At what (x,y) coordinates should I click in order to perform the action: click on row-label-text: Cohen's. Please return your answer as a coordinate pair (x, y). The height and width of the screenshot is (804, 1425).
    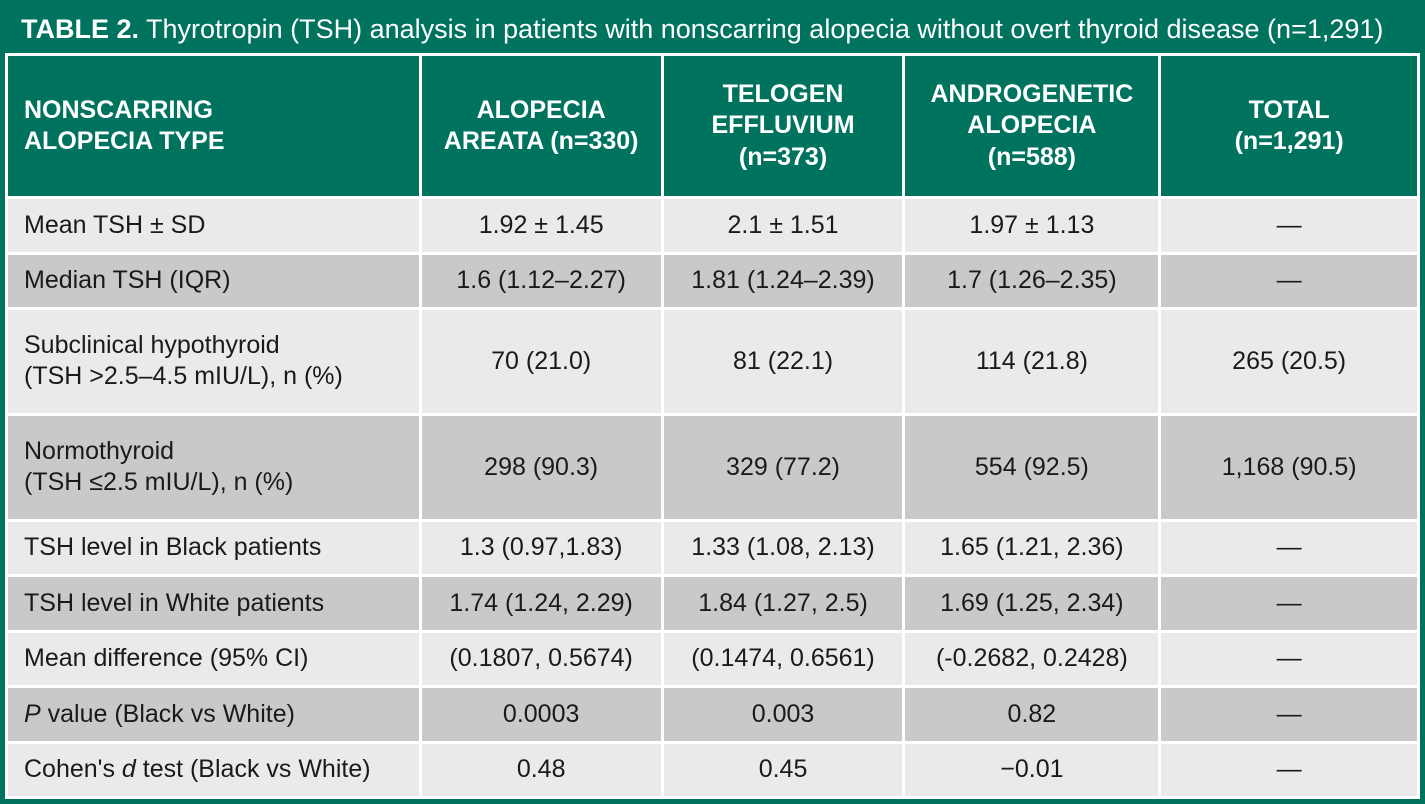
    Looking at the image, I should click on (73, 769).